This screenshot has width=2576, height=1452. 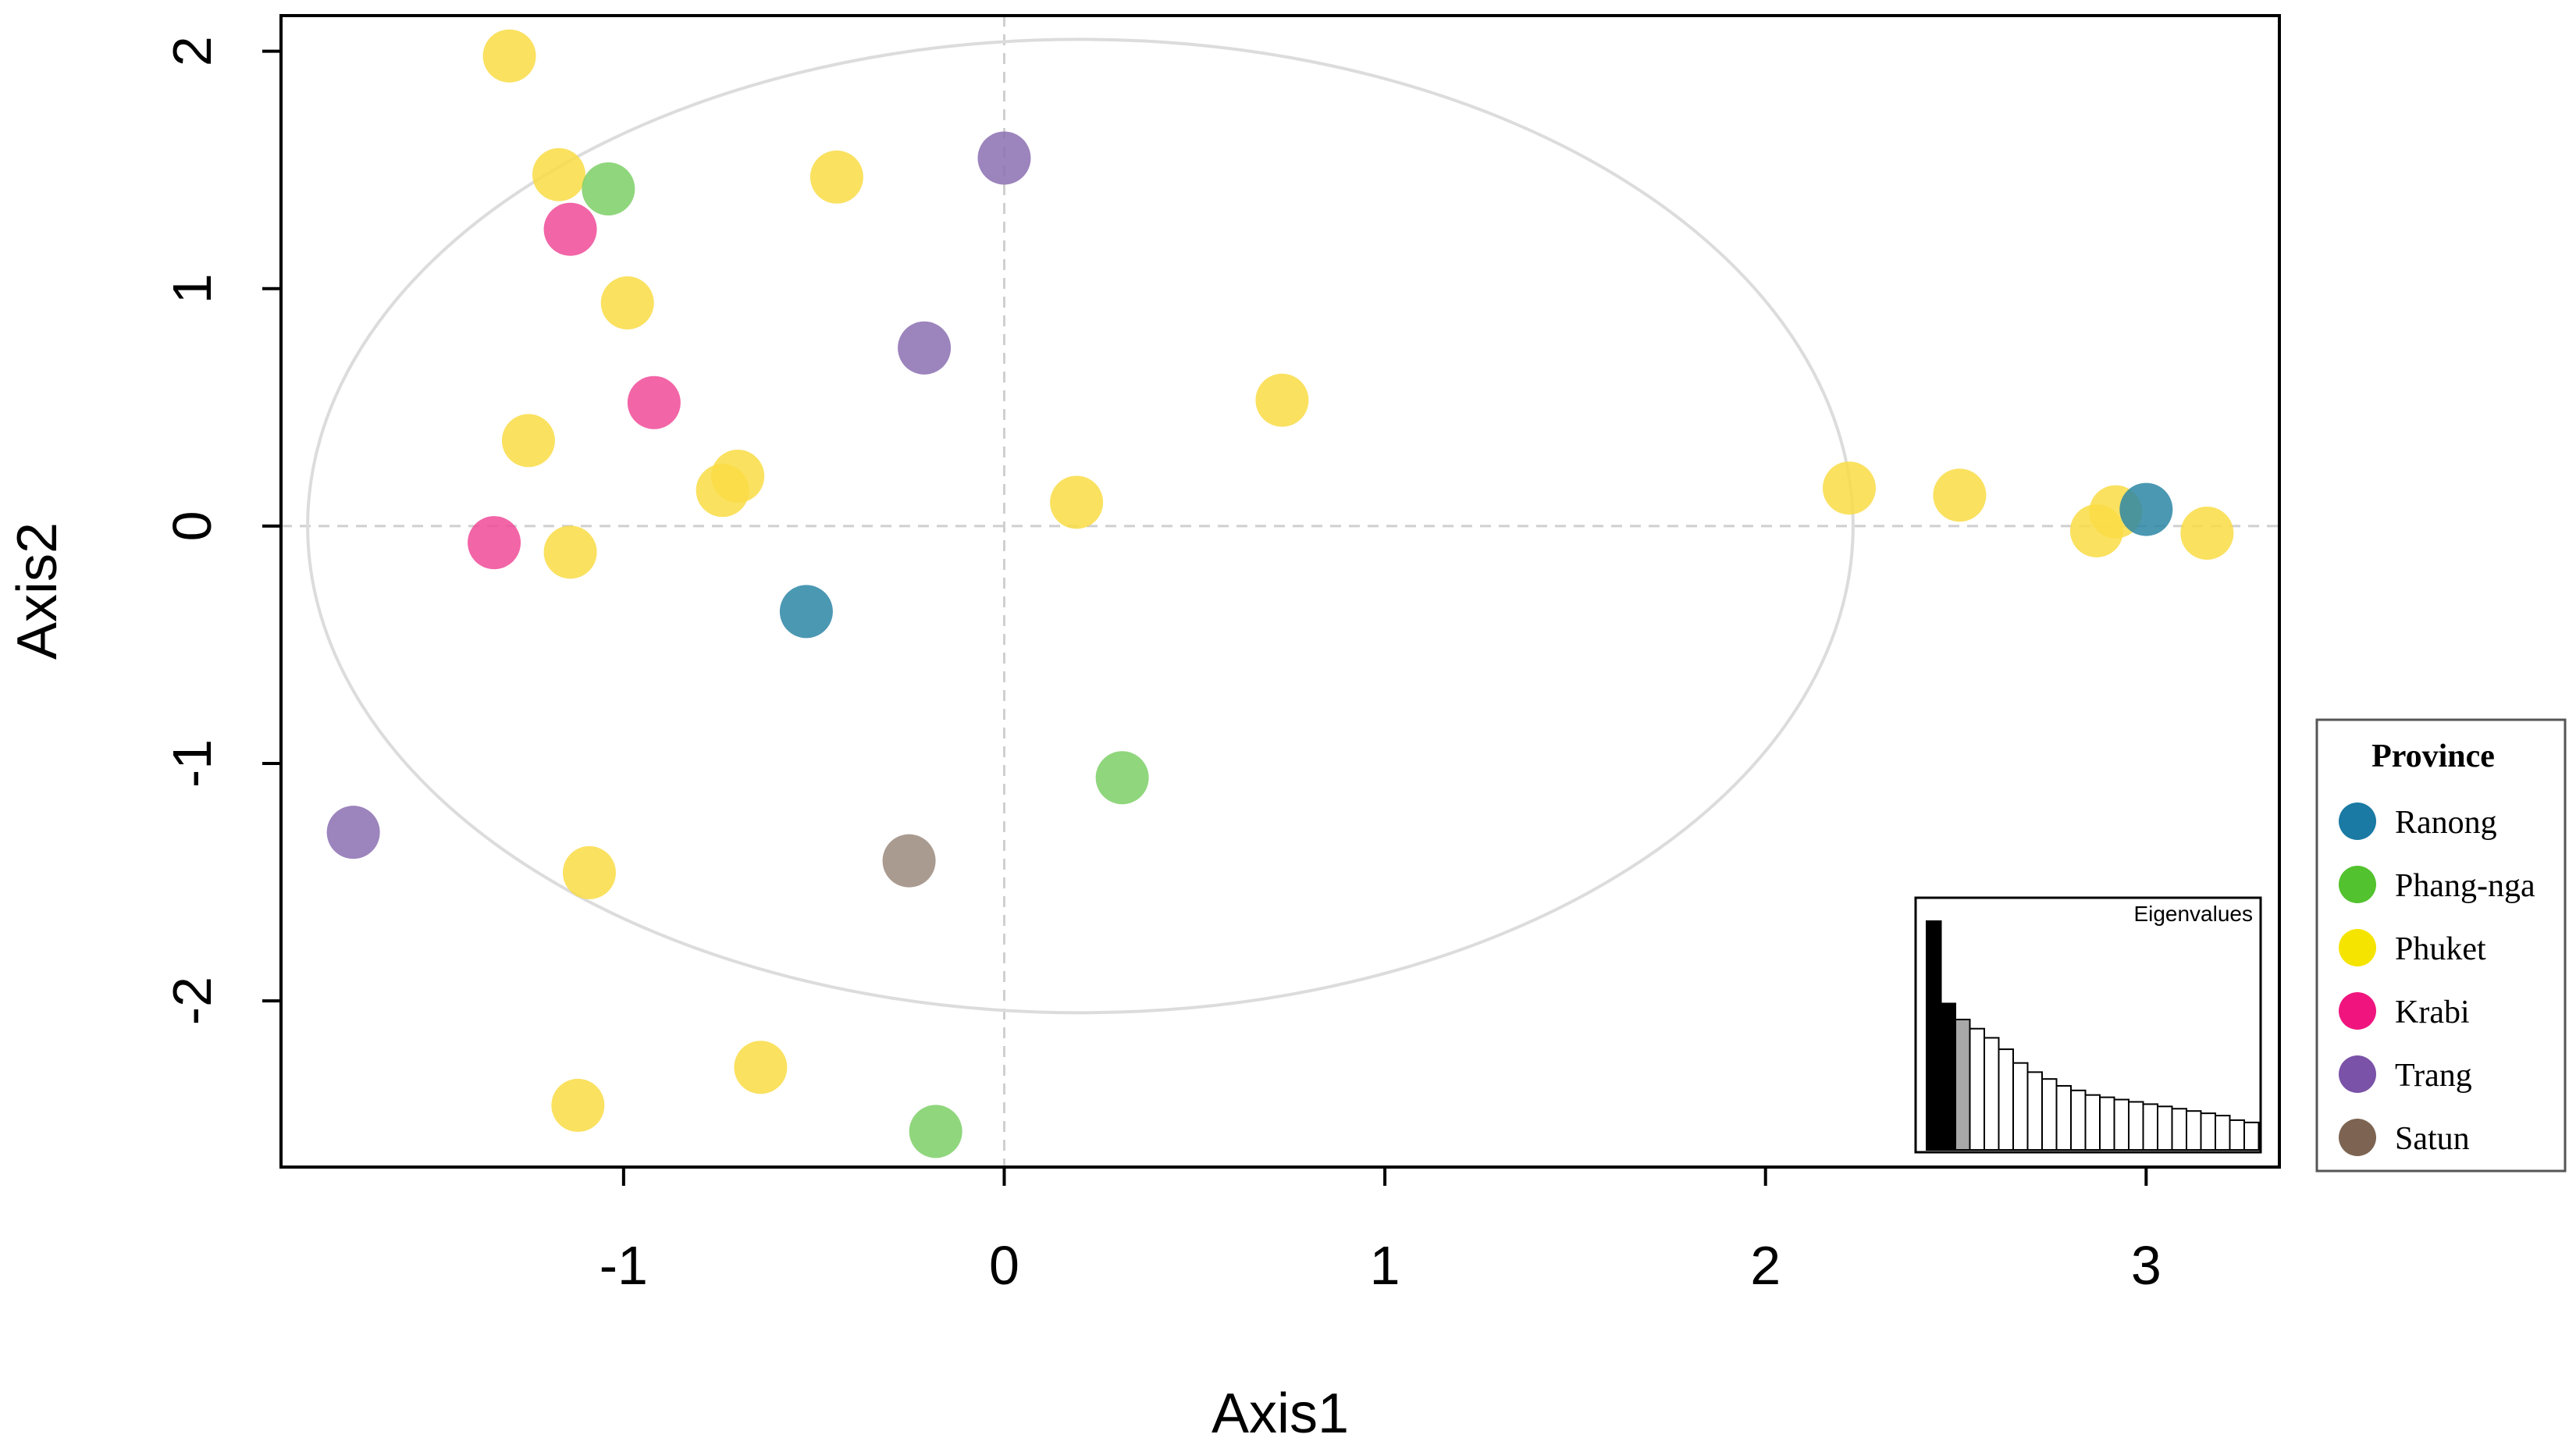 I want to click on legend-label-krabi: Krabi, so click(x=2432, y=1012).